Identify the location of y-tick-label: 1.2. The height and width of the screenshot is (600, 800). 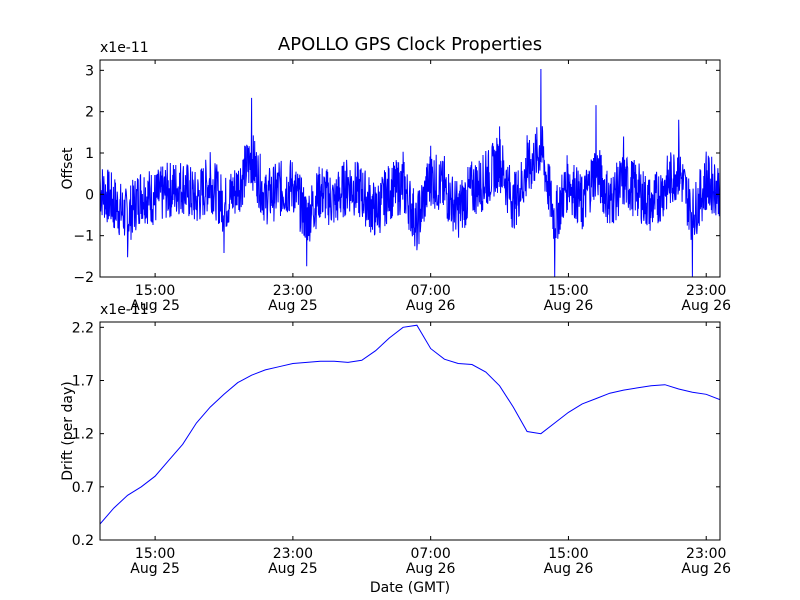
(83, 435).